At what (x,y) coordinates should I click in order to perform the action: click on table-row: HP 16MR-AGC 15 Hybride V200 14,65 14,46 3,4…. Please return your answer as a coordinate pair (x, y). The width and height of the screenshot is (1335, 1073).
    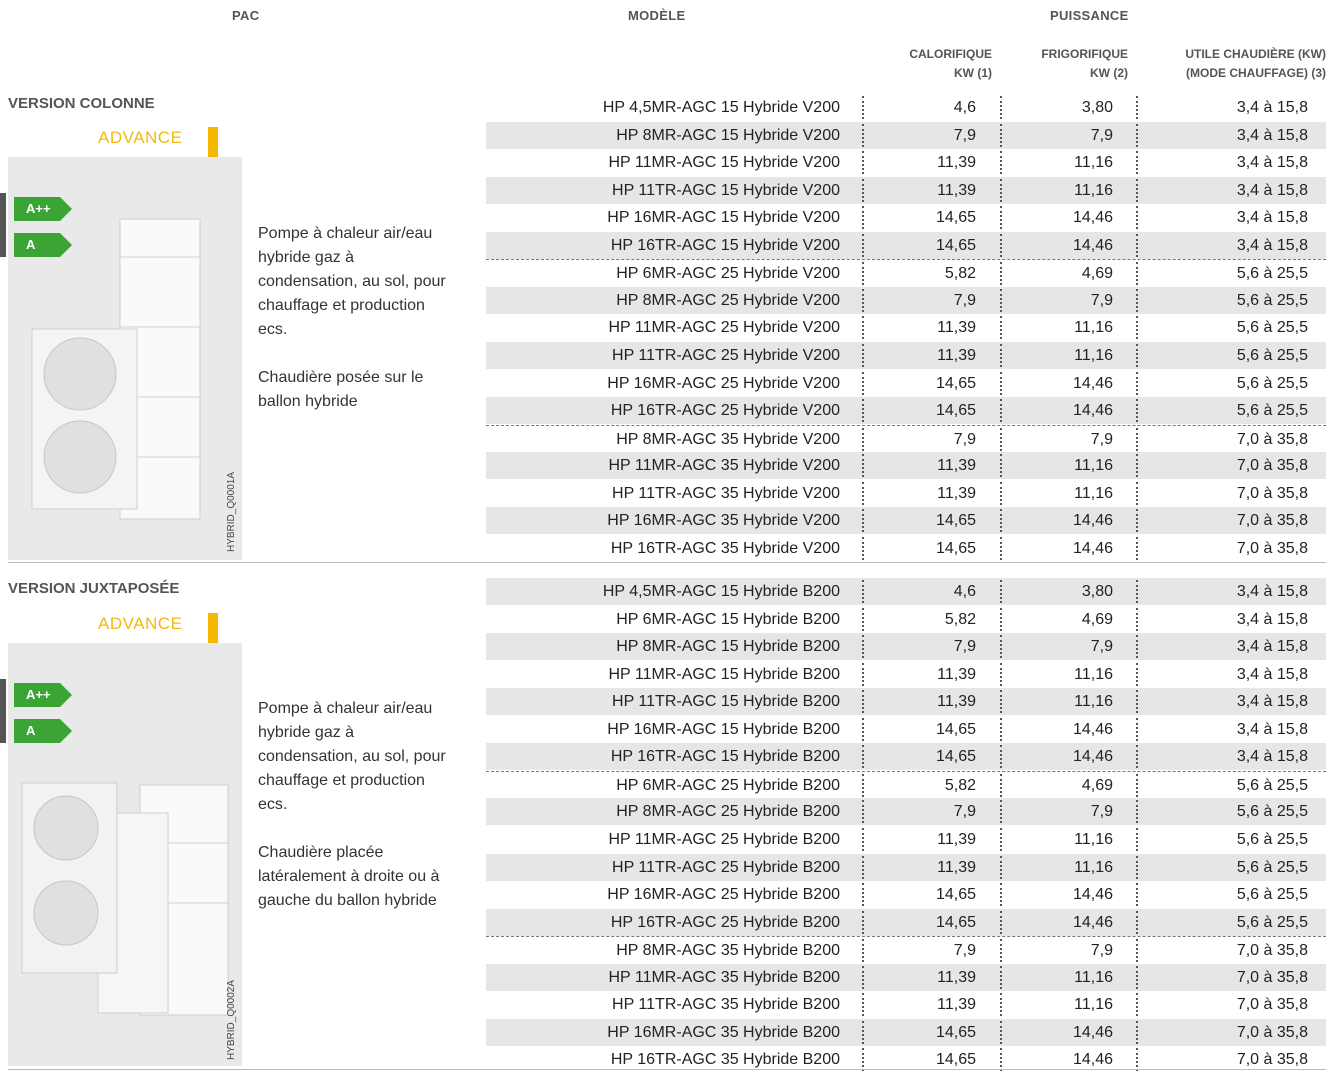
    Looking at the image, I should click on (906, 217).